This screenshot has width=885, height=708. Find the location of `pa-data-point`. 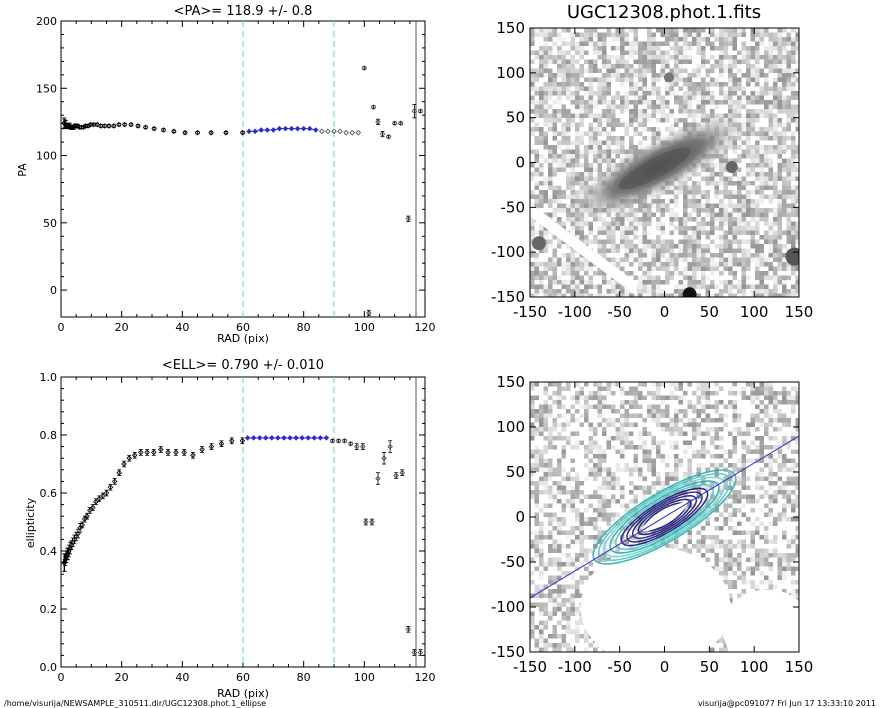

pa-data-point is located at coordinates (291, 128).